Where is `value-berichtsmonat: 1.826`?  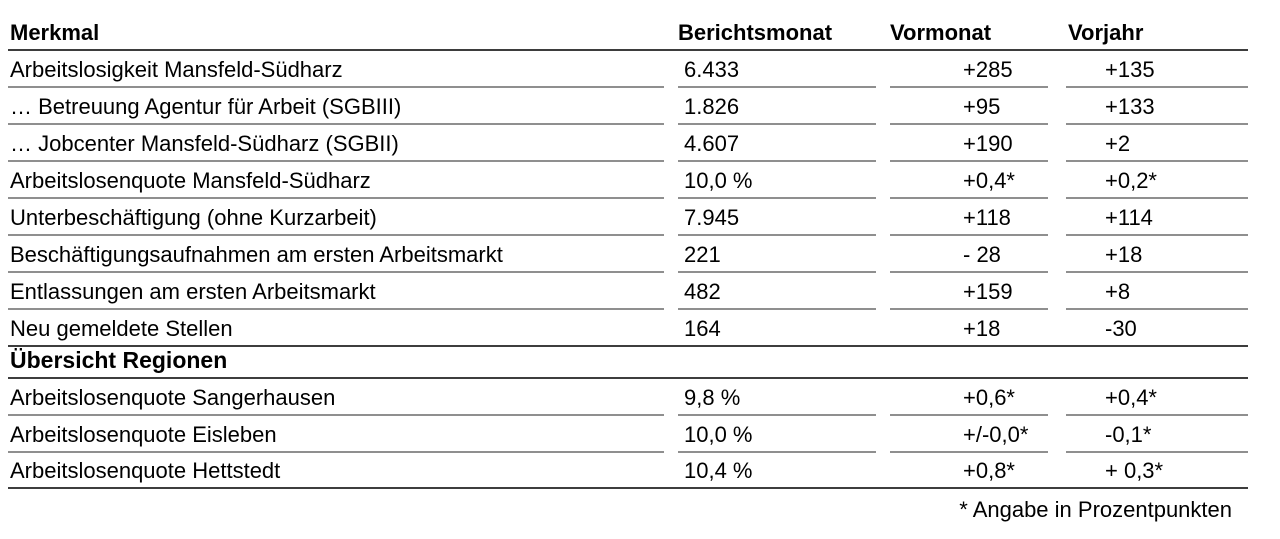 value-berichtsmonat: 1.826 is located at coordinates (777, 109).